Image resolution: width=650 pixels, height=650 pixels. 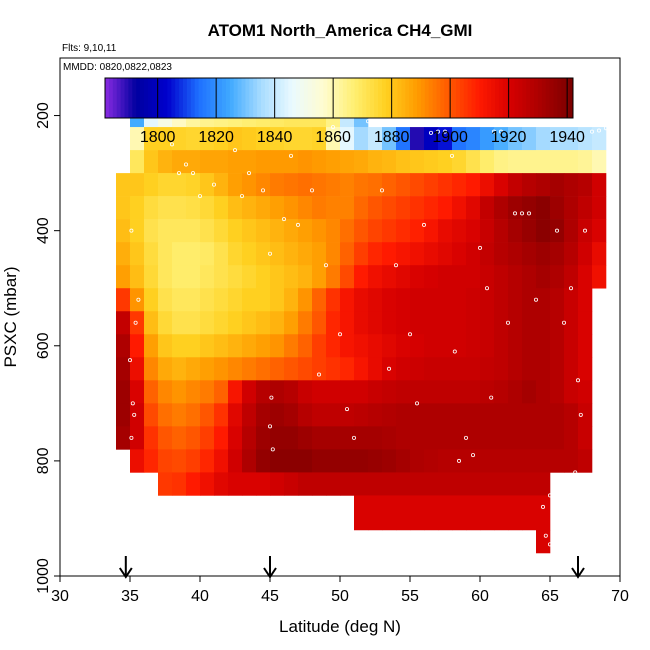 I want to click on colorbar-tick-label: 1840, so click(x=275, y=137).